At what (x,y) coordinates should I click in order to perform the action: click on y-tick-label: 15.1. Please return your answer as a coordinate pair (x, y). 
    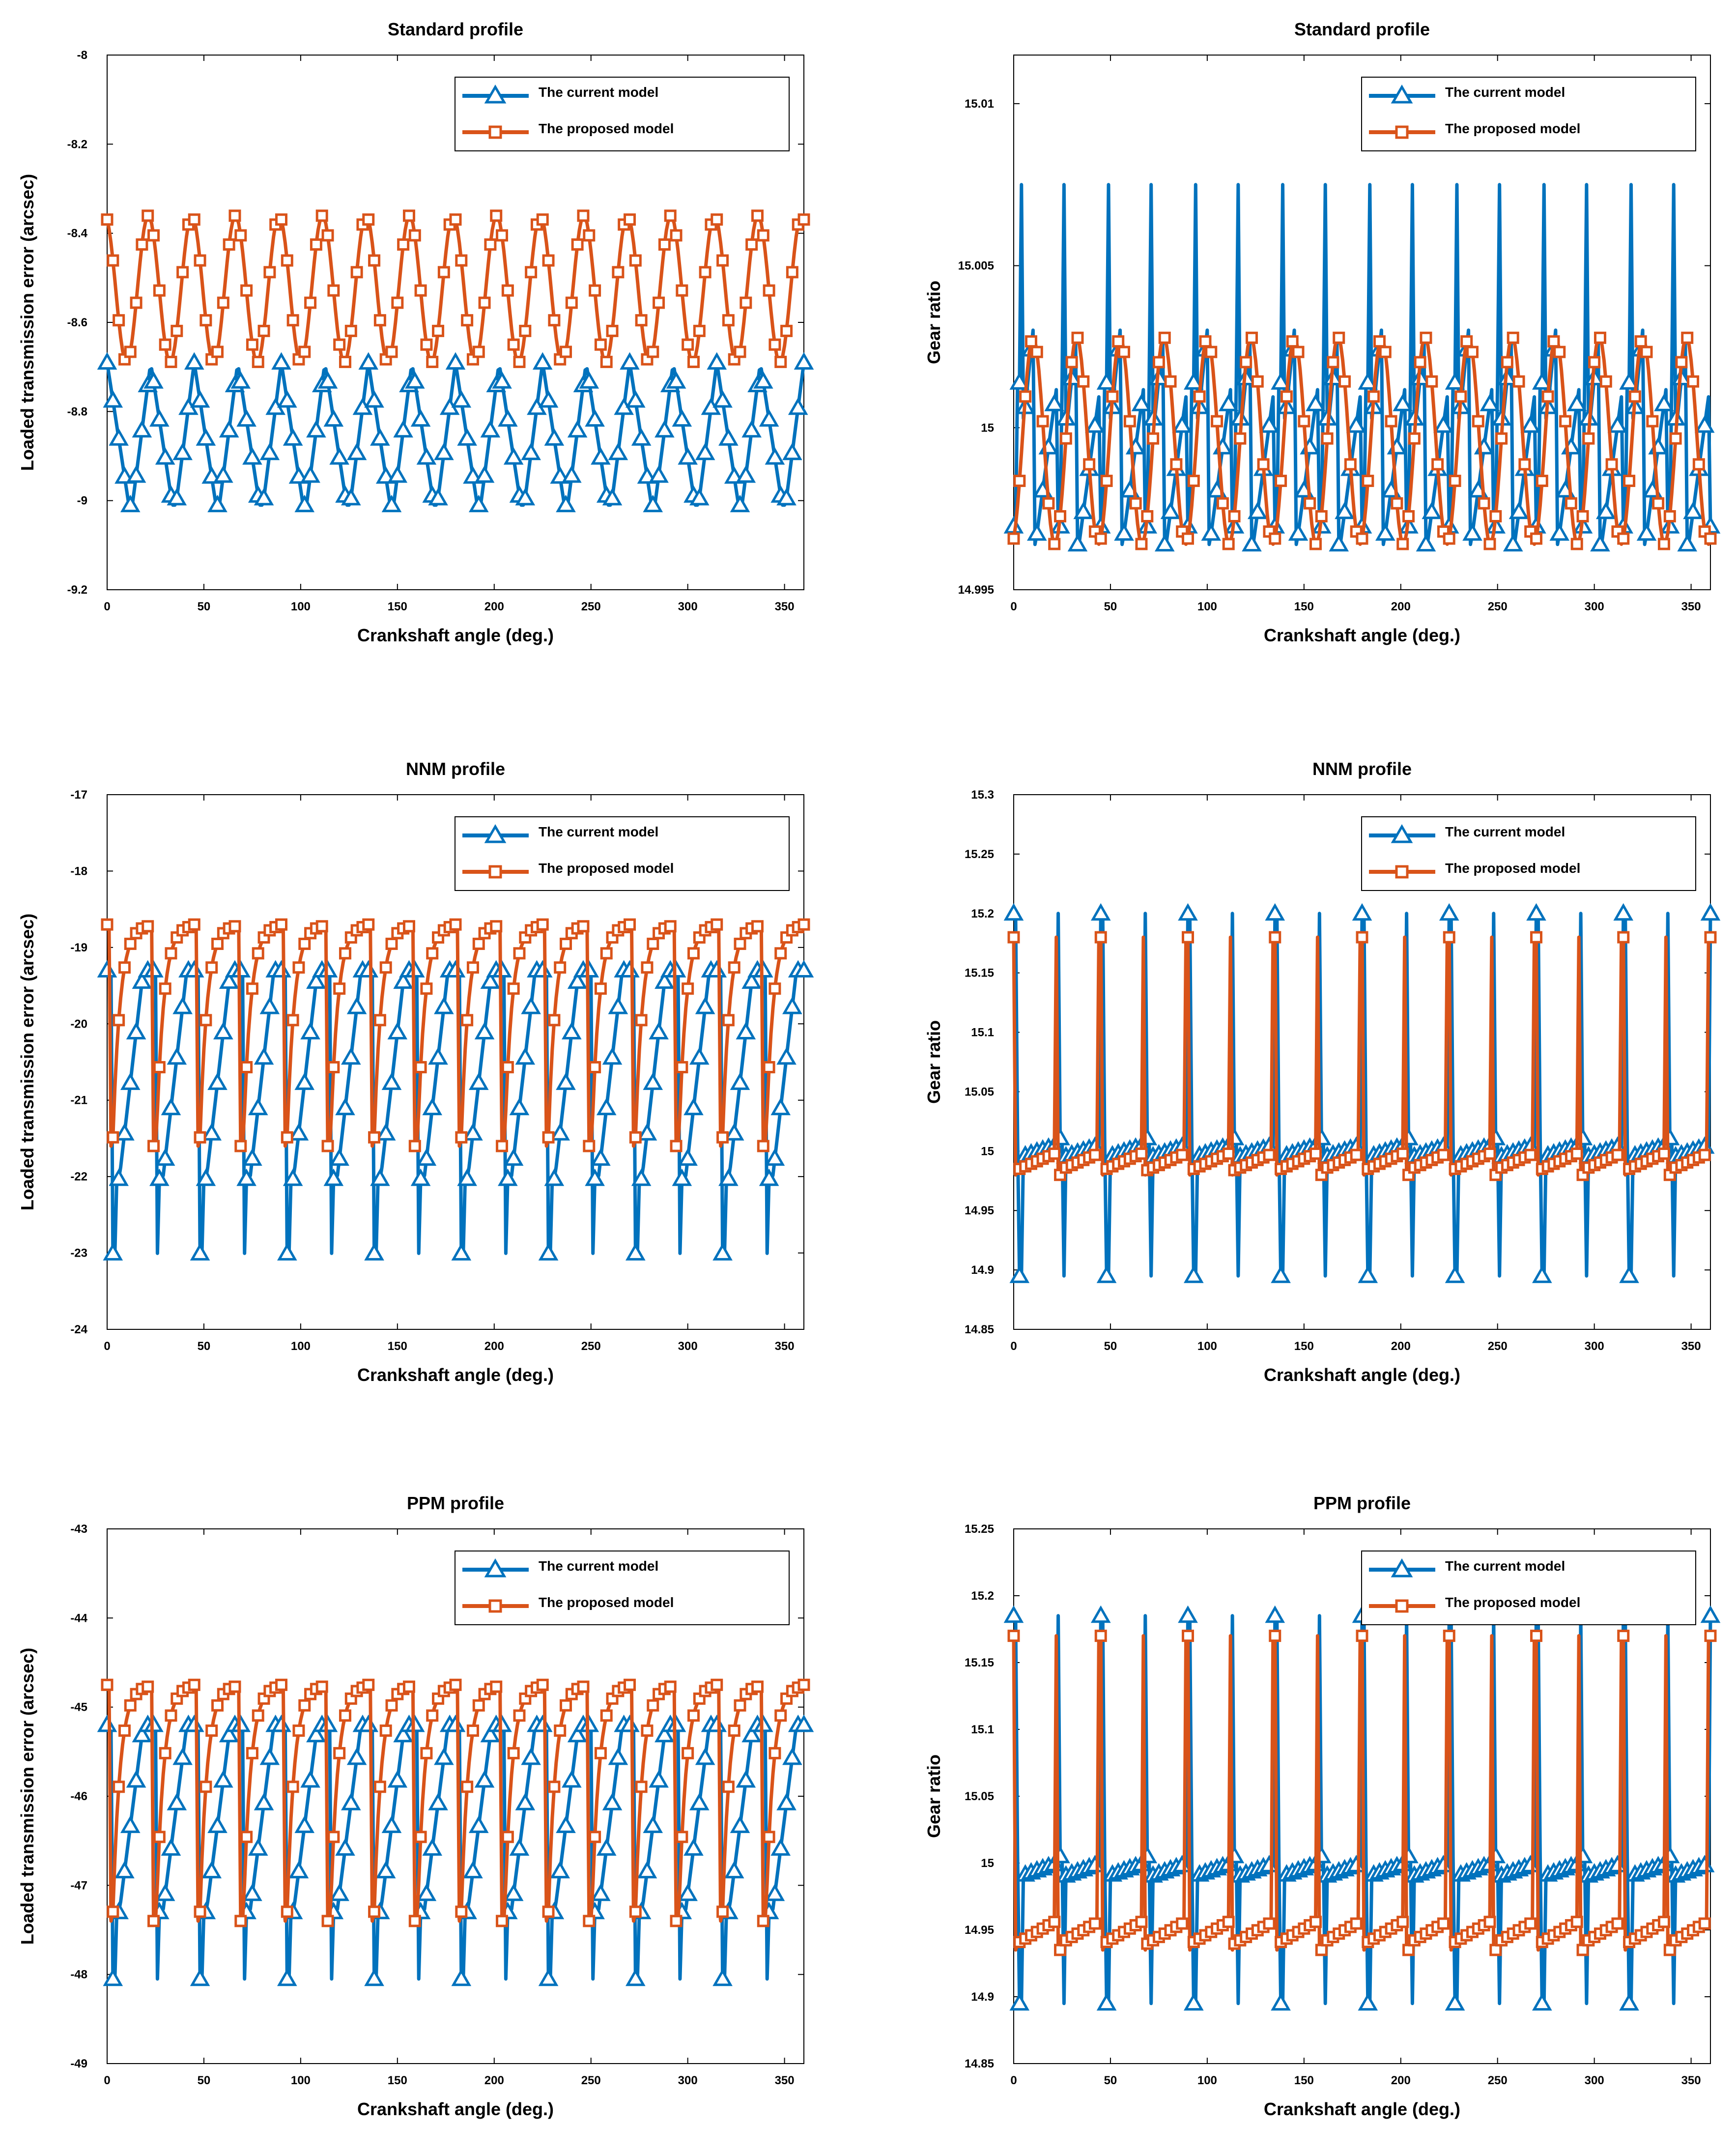
    Looking at the image, I should click on (982, 1729).